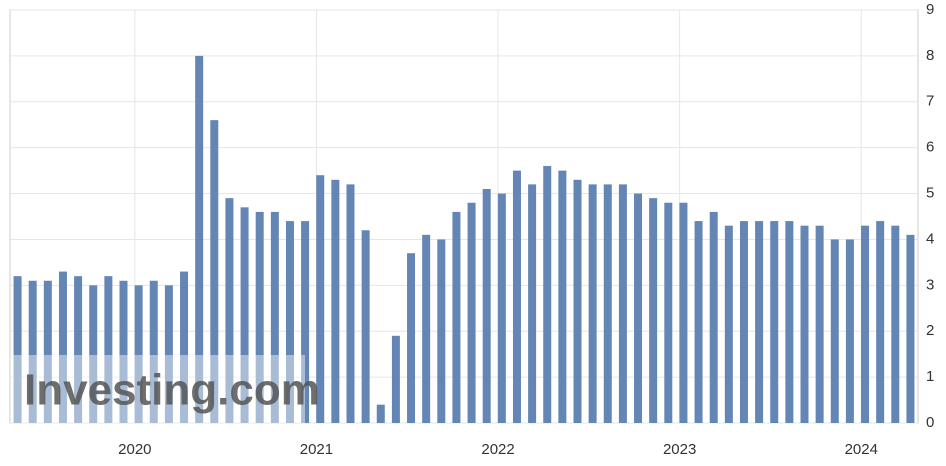 This screenshot has height=466, width=946. What do you see at coordinates (930, 330) in the screenshot?
I see `y-tick-label: 2` at bounding box center [930, 330].